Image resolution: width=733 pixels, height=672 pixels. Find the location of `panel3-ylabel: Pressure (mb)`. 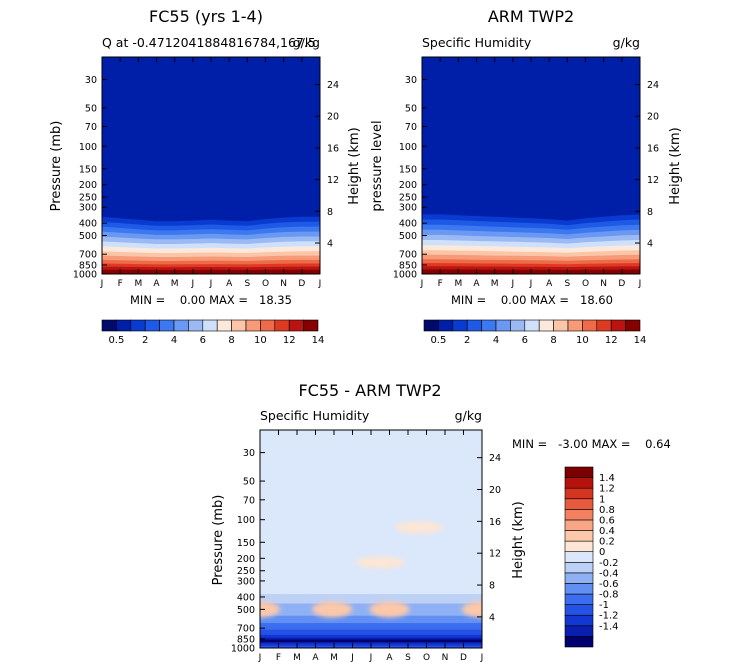

panel3-ylabel: Pressure (mb) is located at coordinates (218, 540).